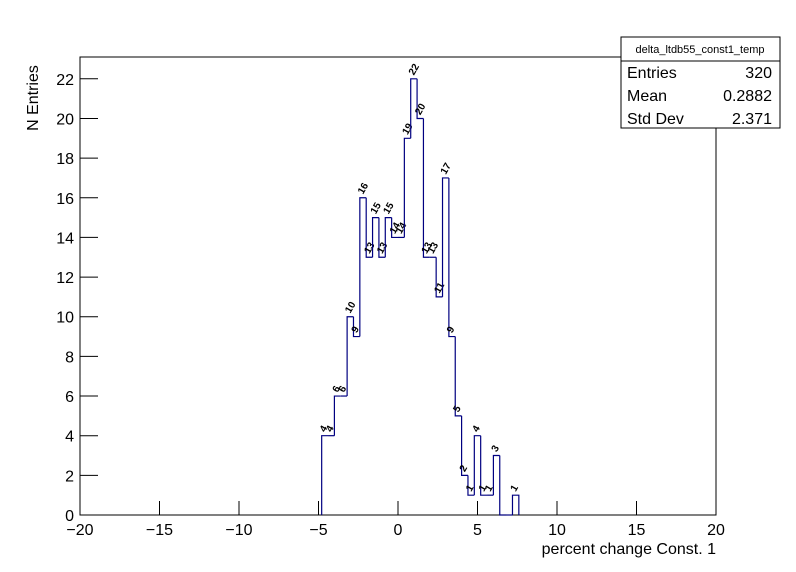 Image resolution: width=796 pixels, height=572 pixels. I want to click on stats-frame, so click(700, 82).